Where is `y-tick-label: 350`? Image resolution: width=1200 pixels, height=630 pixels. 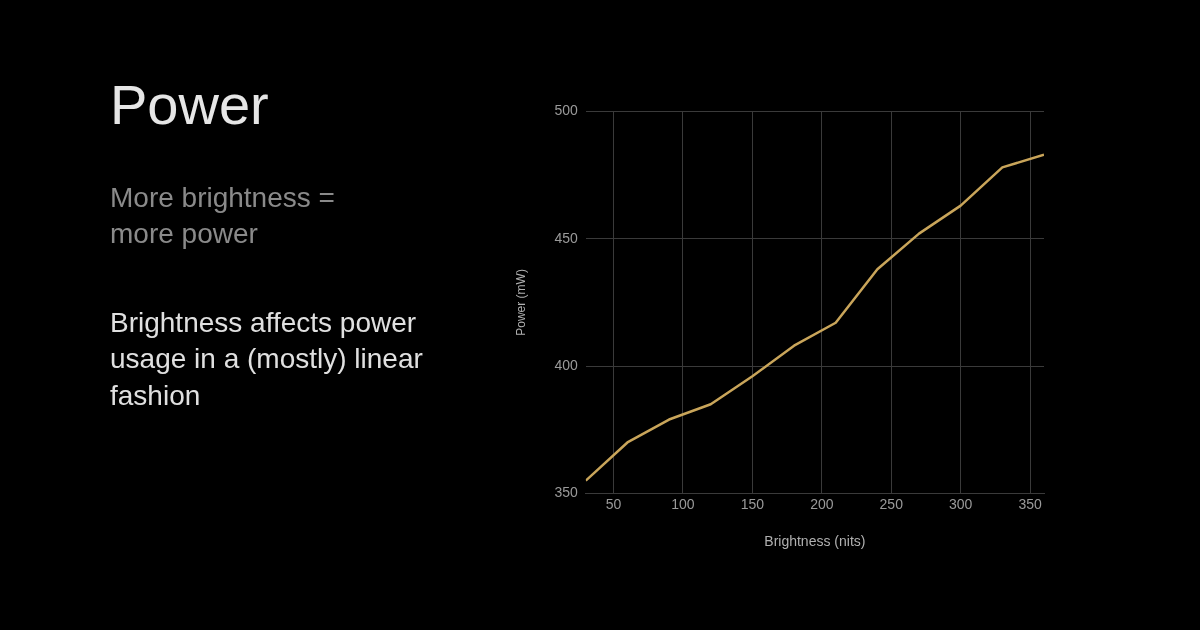 y-tick-label: 350 is located at coordinates (566, 492).